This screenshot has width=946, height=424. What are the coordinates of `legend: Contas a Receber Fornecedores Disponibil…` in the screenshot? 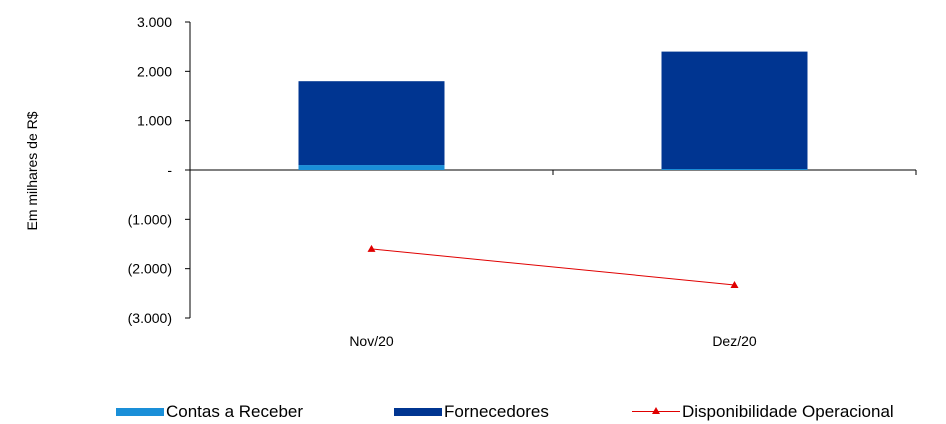 It's located at (473, 413).